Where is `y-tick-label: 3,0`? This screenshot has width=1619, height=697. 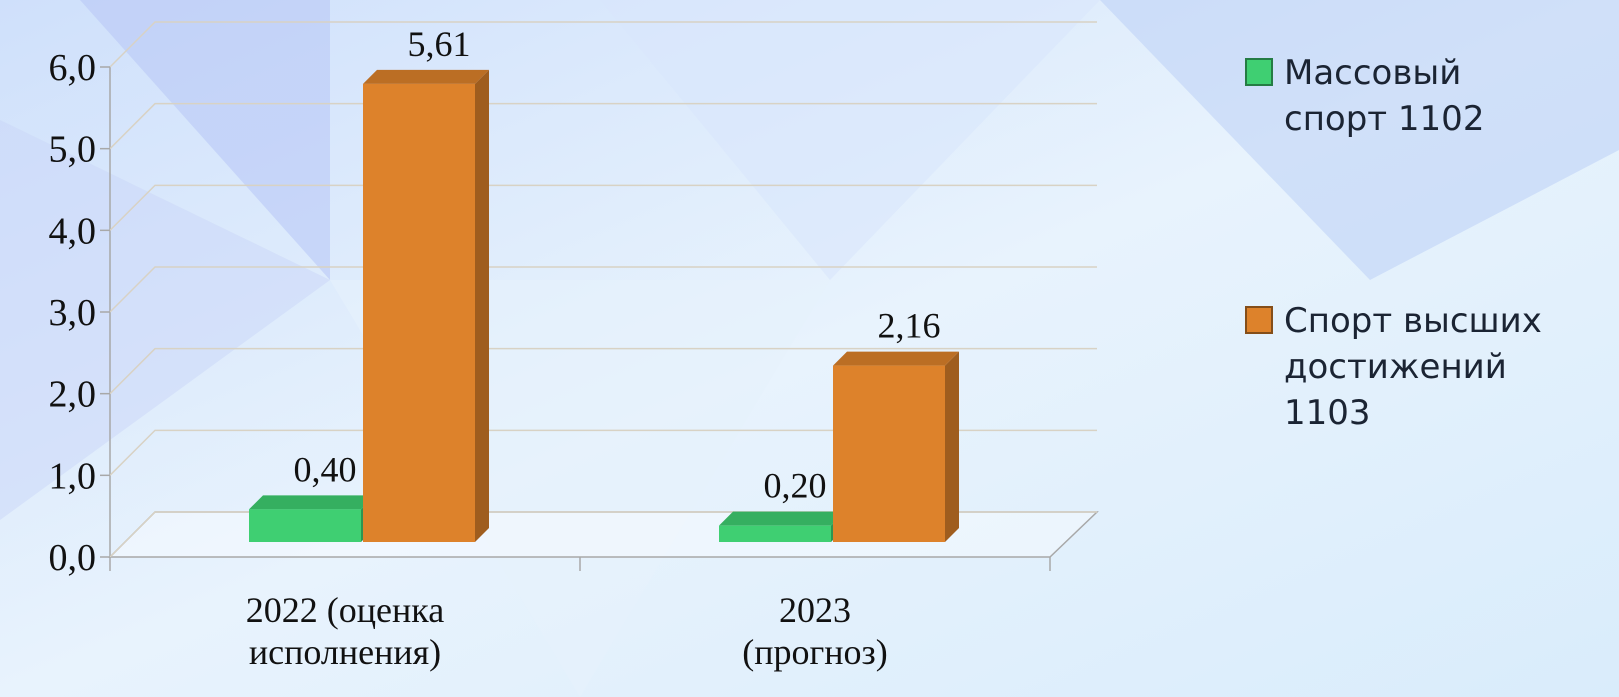
y-tick-label: 3,0 is located at coordinates (73, 313).